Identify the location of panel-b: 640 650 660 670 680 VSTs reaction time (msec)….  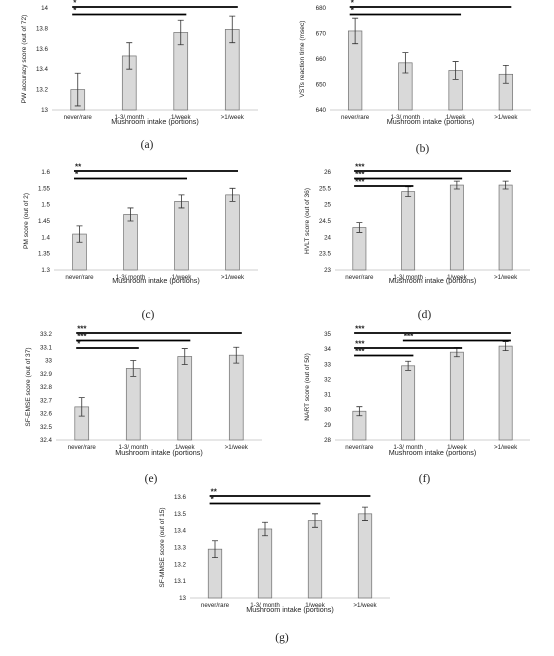
(415, 77).